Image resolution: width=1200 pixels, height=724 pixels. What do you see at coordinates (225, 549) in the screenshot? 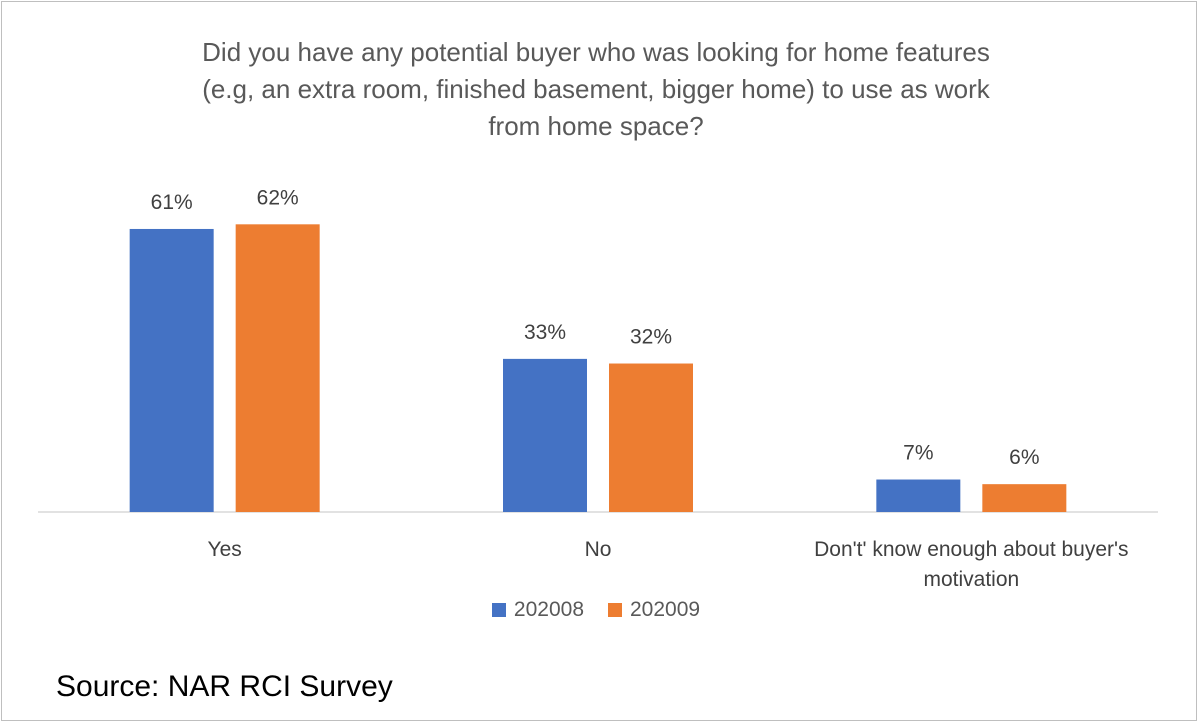
I see `x-tick-label: Yes` at bounding box center [225, 549].